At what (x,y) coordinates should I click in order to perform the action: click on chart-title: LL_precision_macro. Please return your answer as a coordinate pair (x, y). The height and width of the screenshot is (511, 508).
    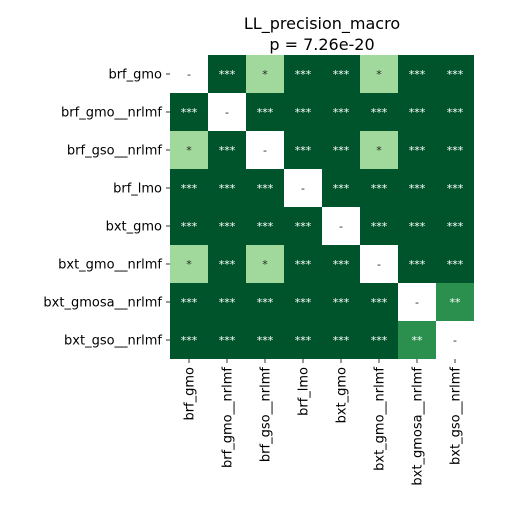
    Looking at the image, I should click on (322, 24).